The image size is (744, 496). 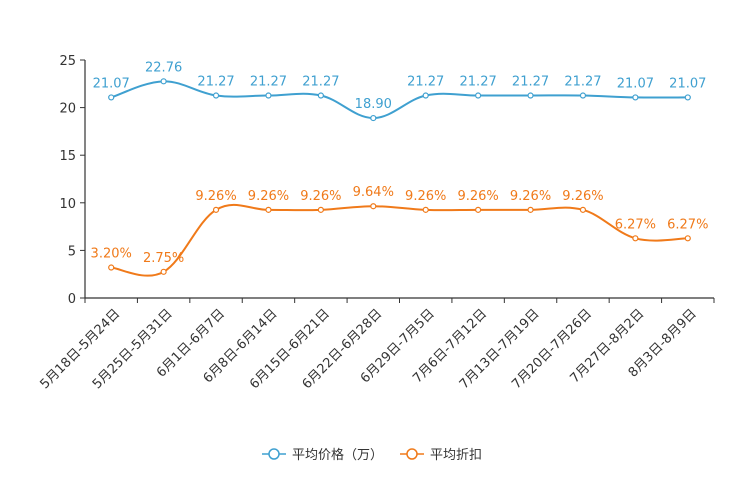 What do you see at coordinates (67, 61) in the screenshot?
I see `y-tick-label: 25` at bounding box center [67, 61].